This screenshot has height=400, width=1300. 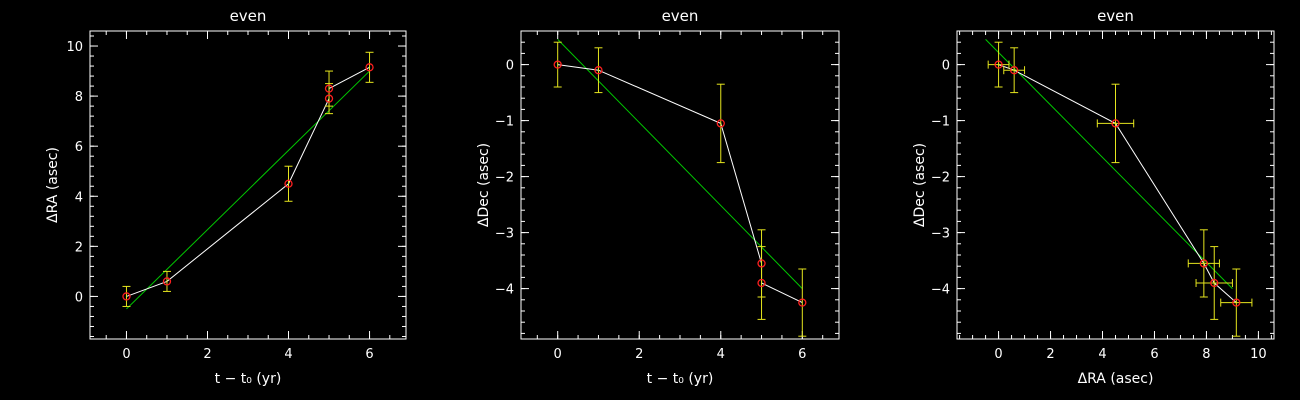 I want to click on y-tick-label: 2, so click(x=79, y=247).